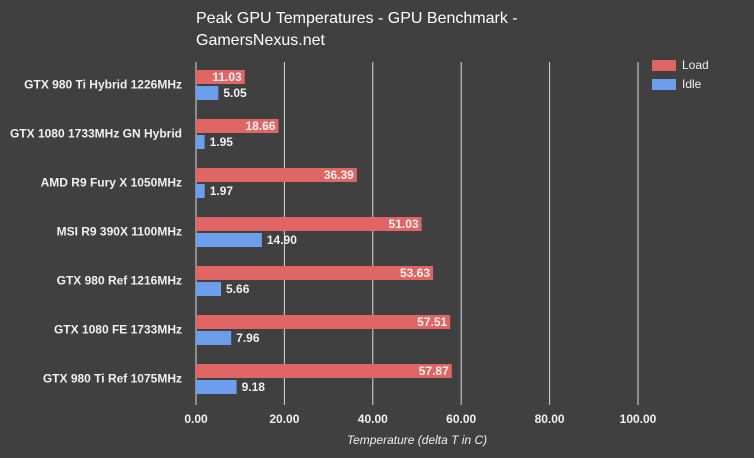 This screenshot has height=458, width=754. Describe the element at coordinates (695, 65) in the screenshot. I see `legend-label: Load` at that location.